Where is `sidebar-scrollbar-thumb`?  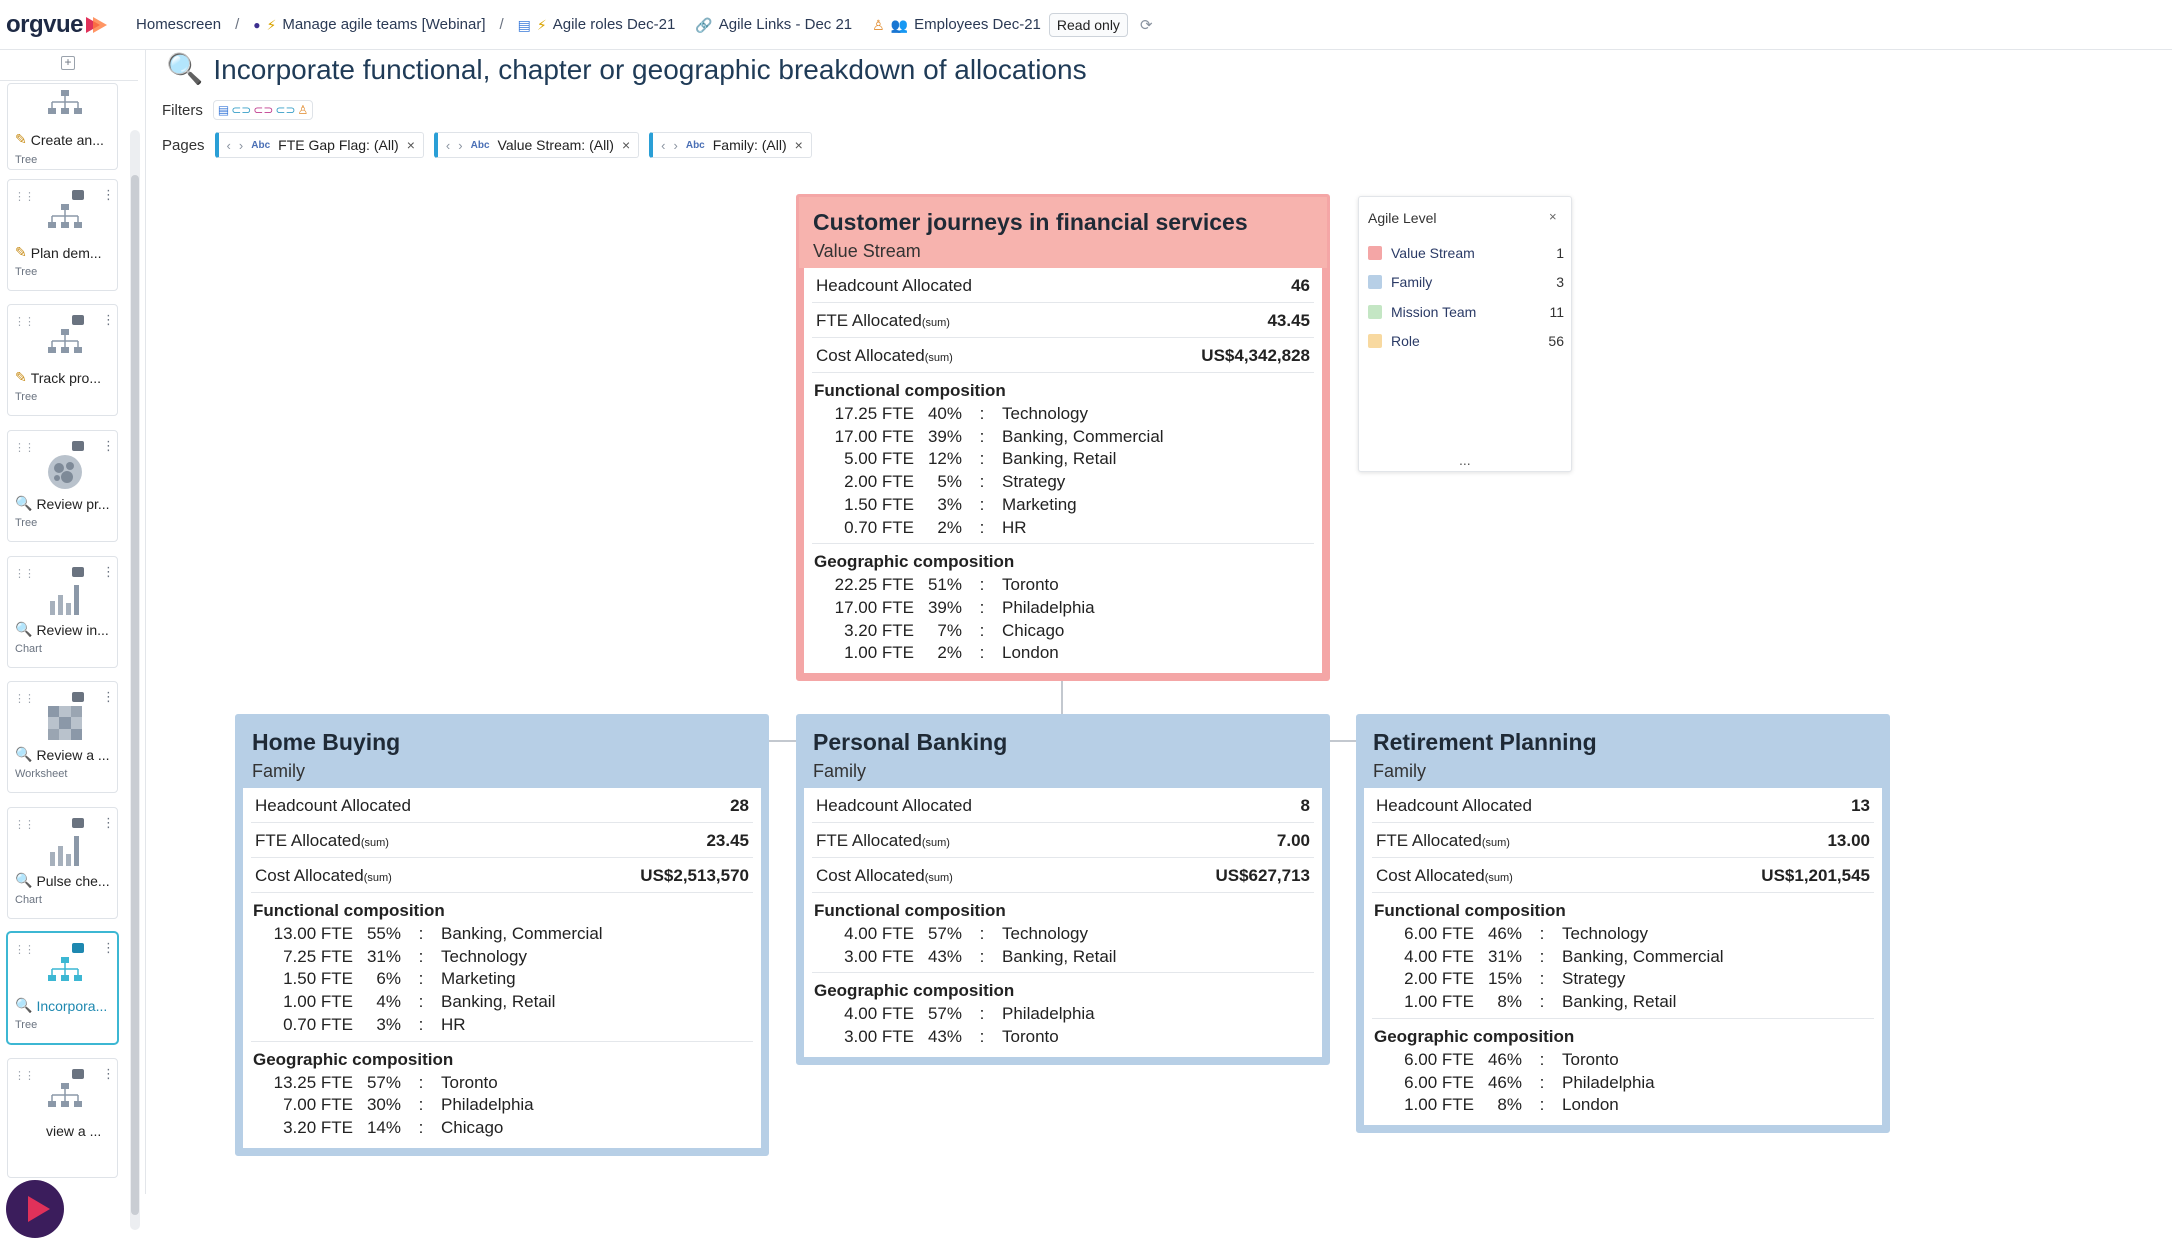
sidebar-scrollbar-thumb is located at coordinates (135, 695).